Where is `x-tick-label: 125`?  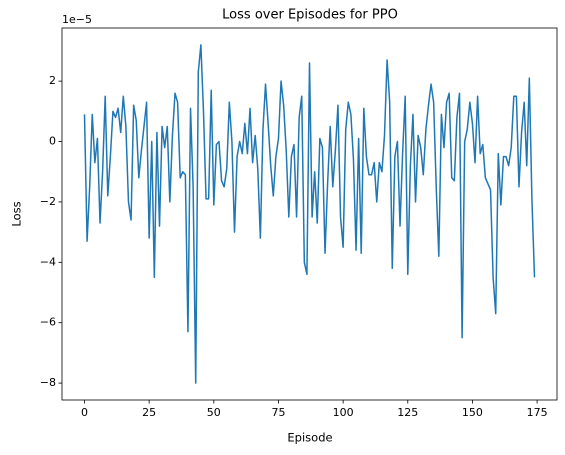 x-tick-label: 125 is located at coordinates (407, 412).